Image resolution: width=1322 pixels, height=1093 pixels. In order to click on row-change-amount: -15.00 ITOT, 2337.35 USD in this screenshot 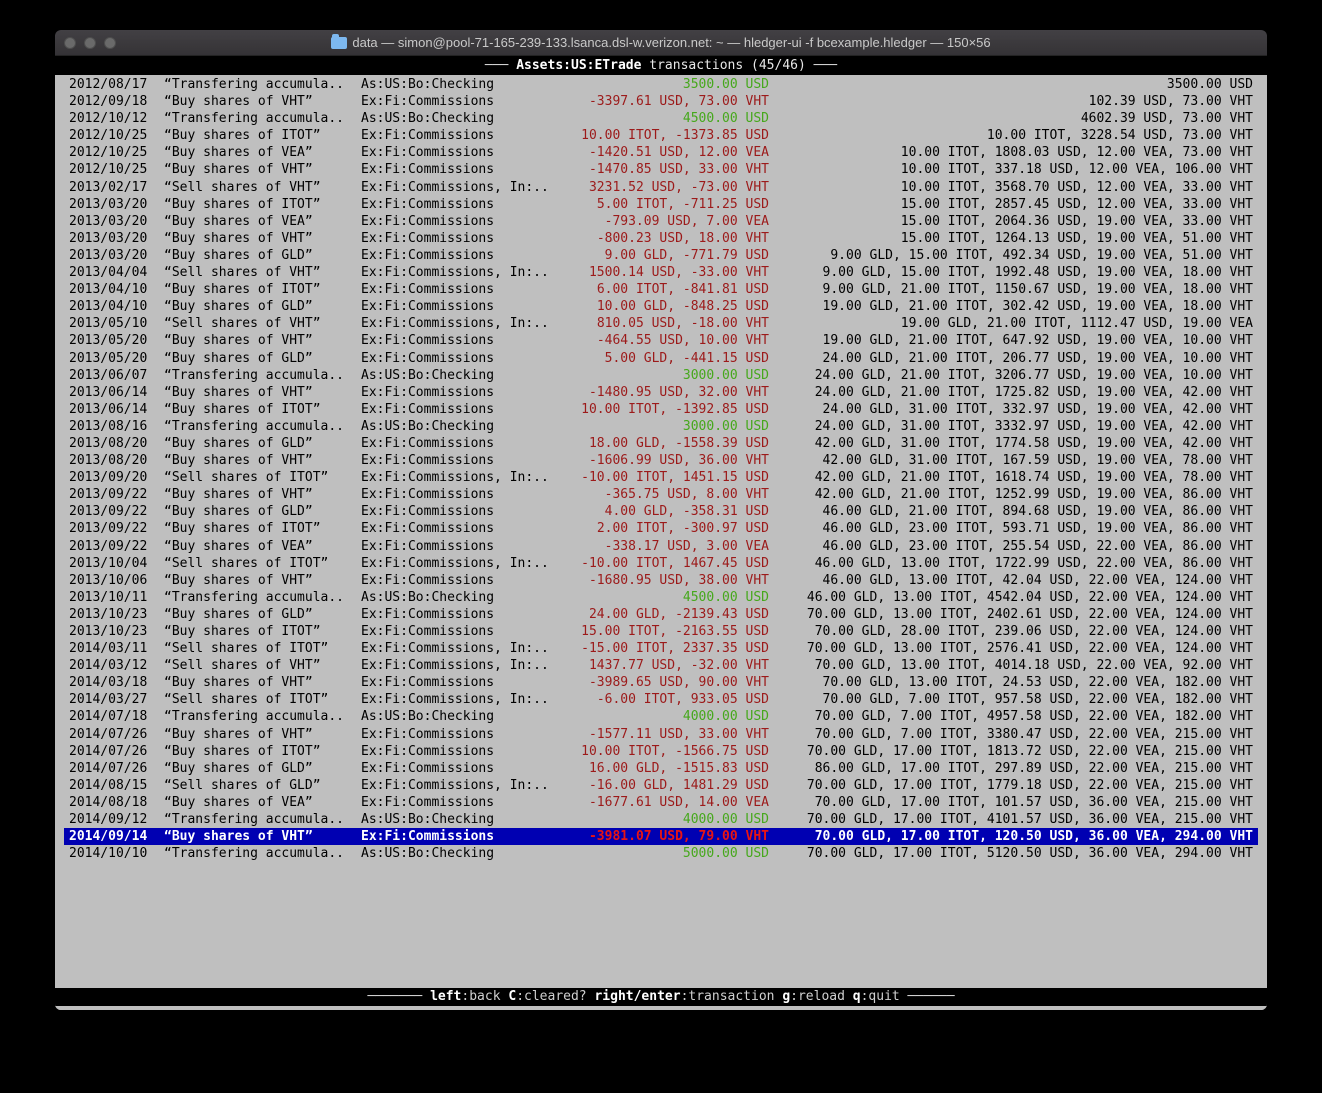, I will do `click(675, 649)`.